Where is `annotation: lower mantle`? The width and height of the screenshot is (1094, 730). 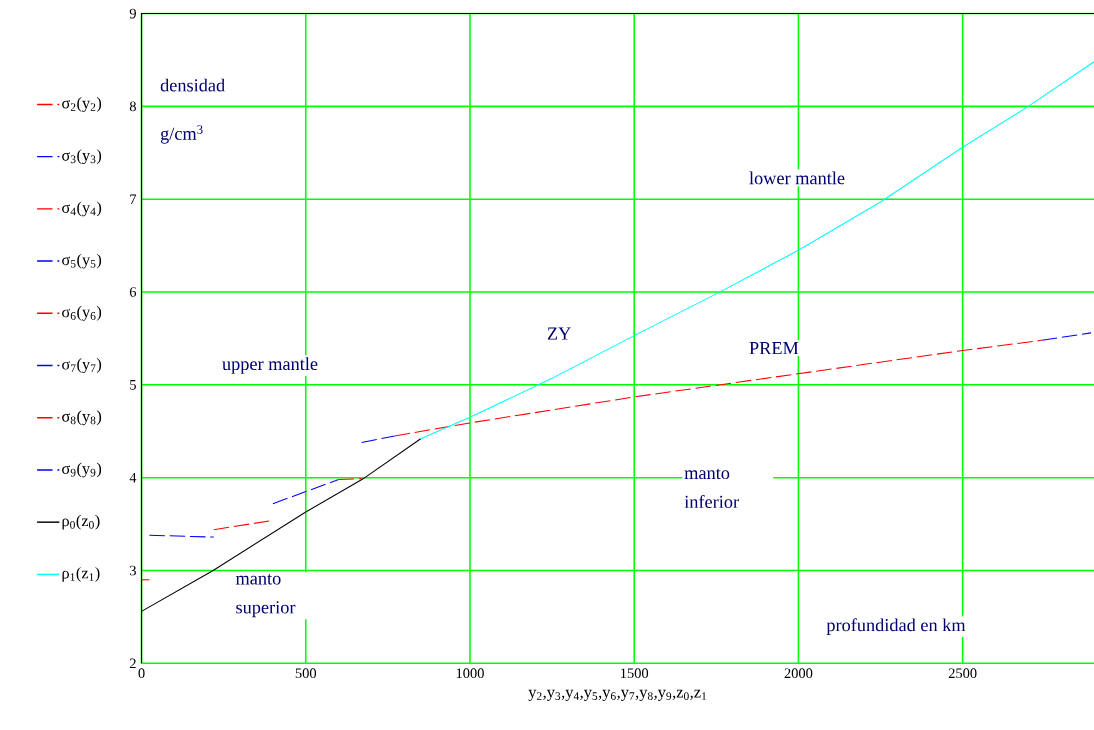
annotation: lower mantle is located at coordinates (797, 178).